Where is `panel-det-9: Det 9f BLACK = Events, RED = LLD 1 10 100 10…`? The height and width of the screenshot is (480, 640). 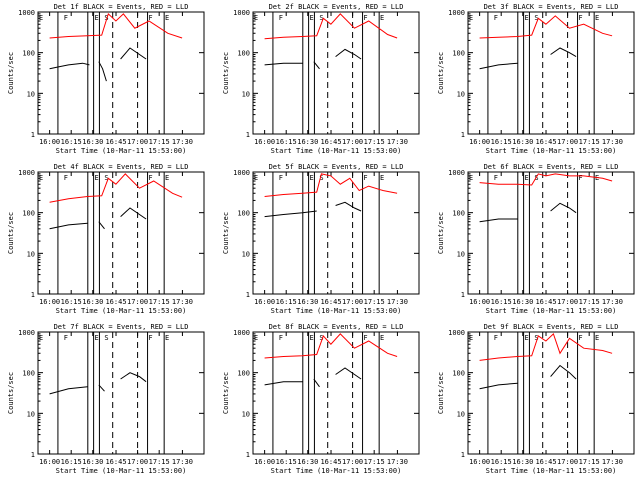
panel-det-9: Det 9f BLACK = Events, RED = LLD 1 10 100 10… is located at coordinates (536, 399).